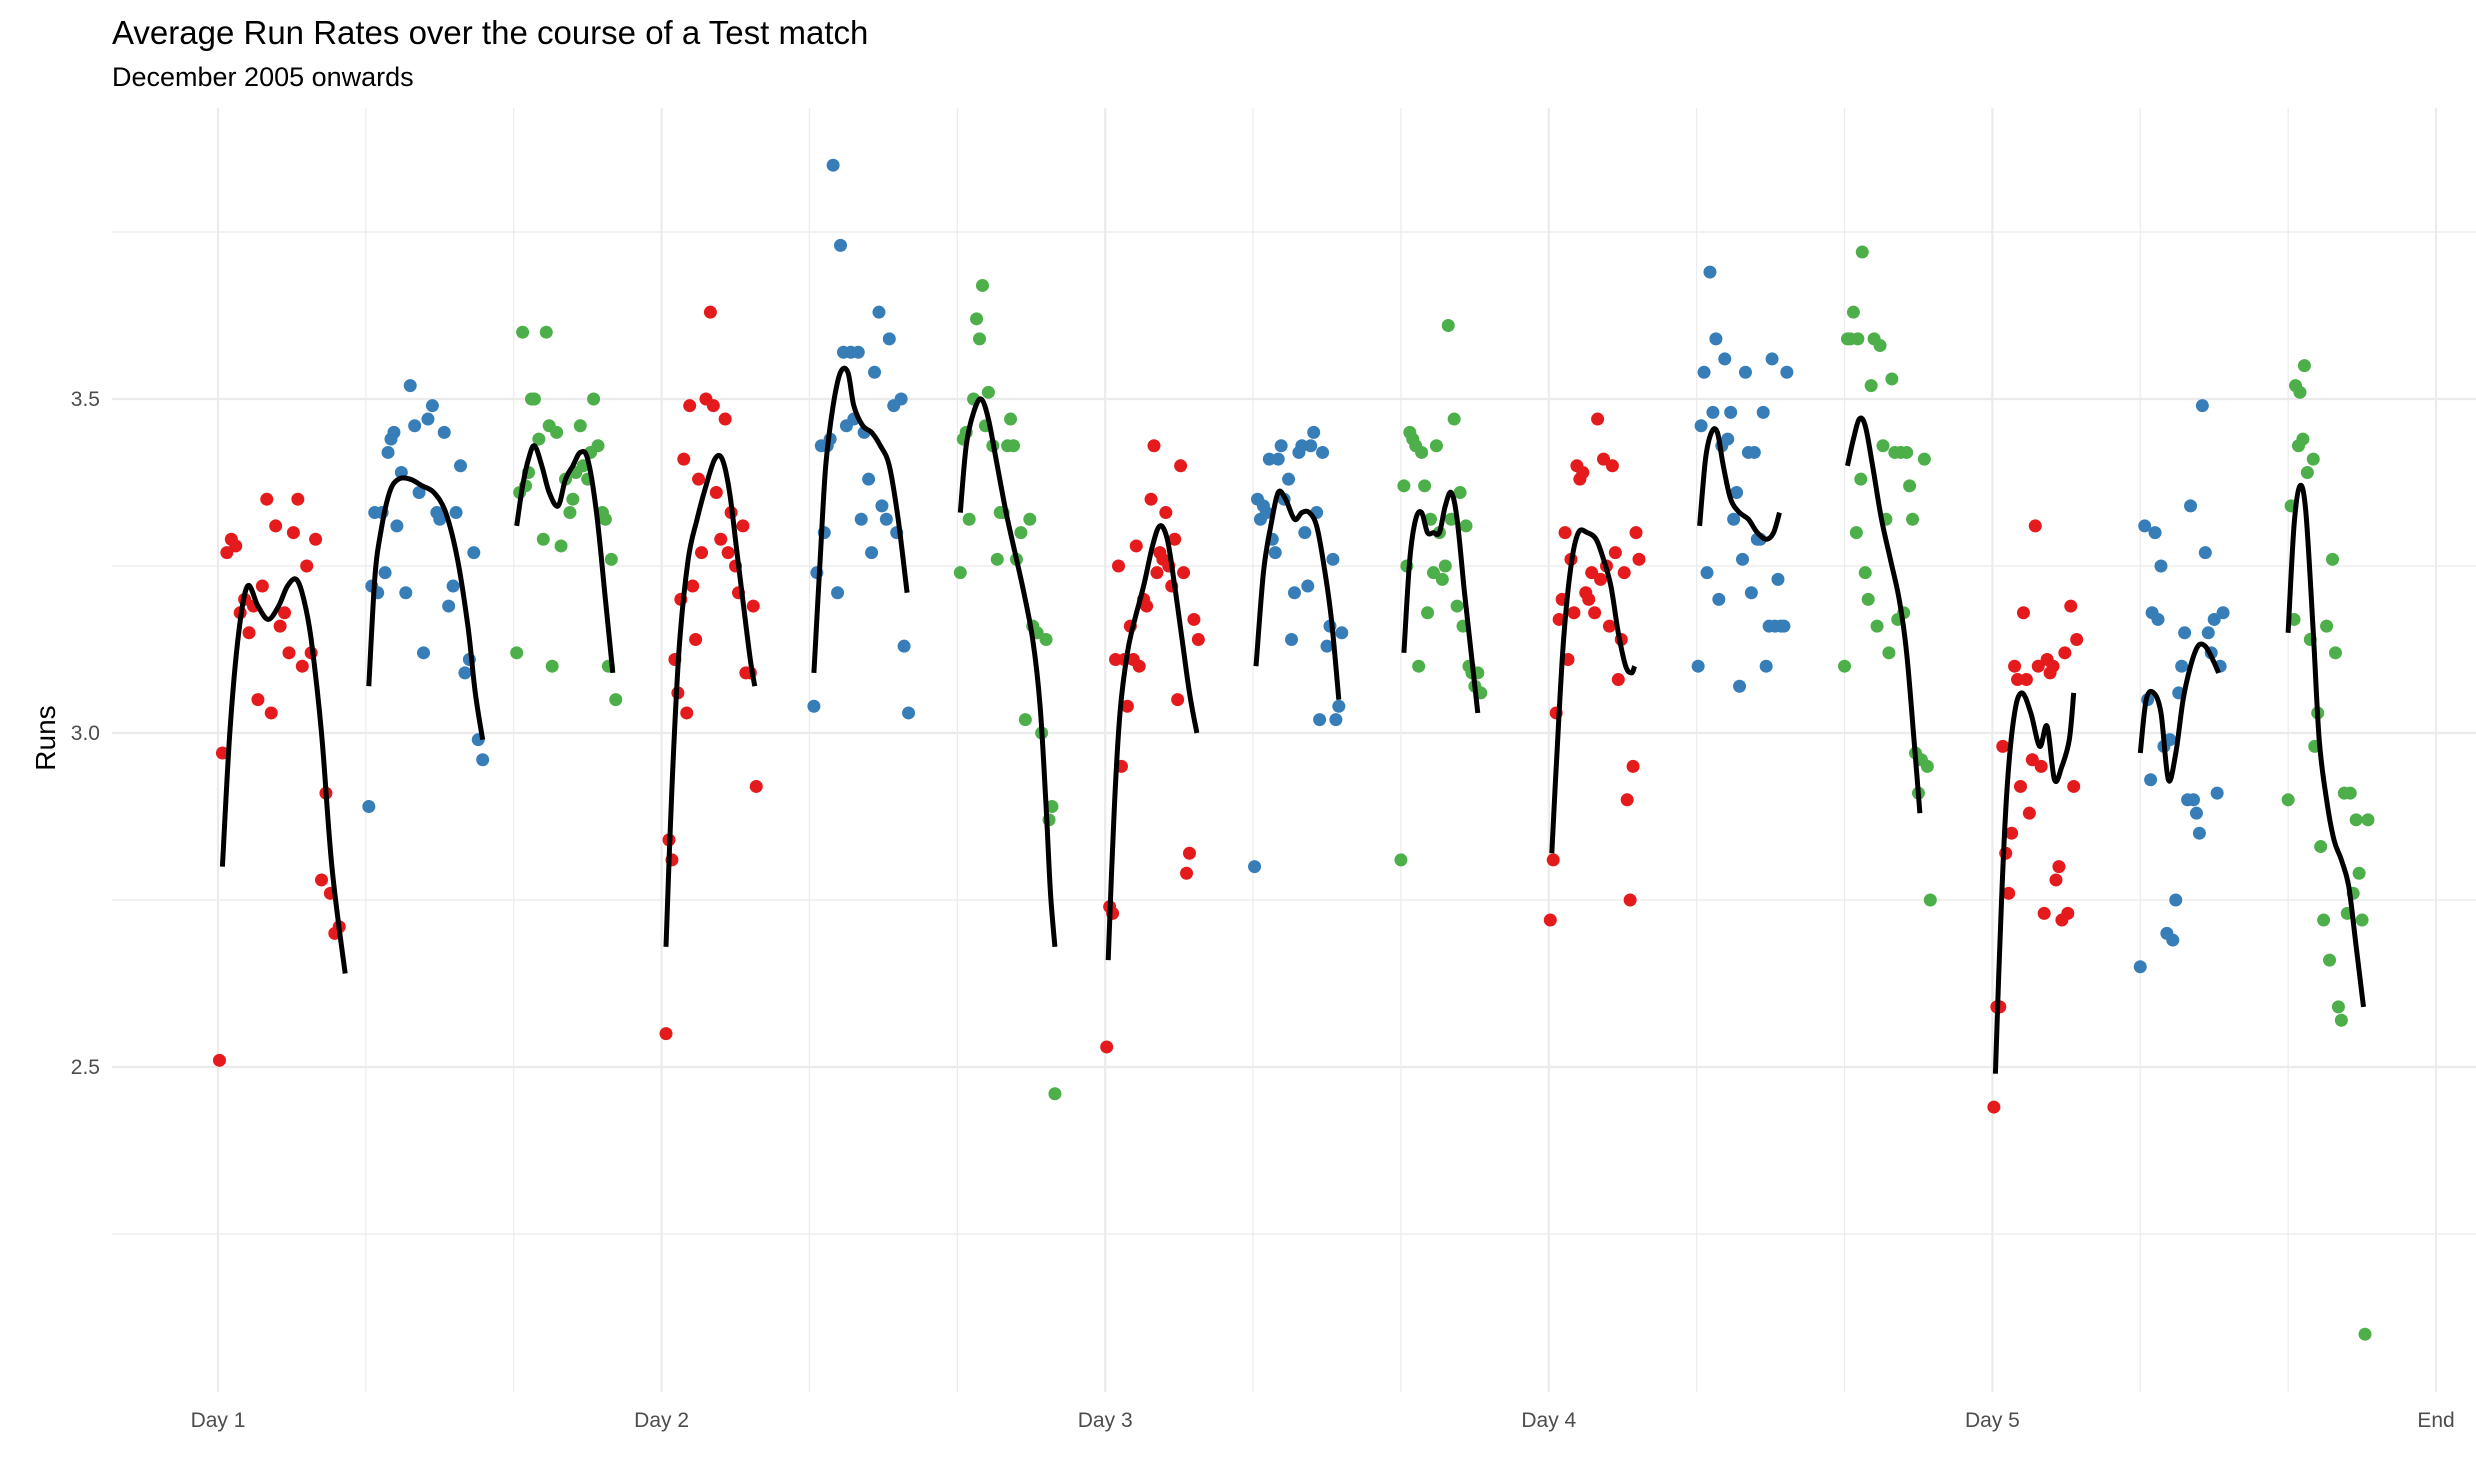  I want to click on x-tick-label: End, so click(2435, 1420).